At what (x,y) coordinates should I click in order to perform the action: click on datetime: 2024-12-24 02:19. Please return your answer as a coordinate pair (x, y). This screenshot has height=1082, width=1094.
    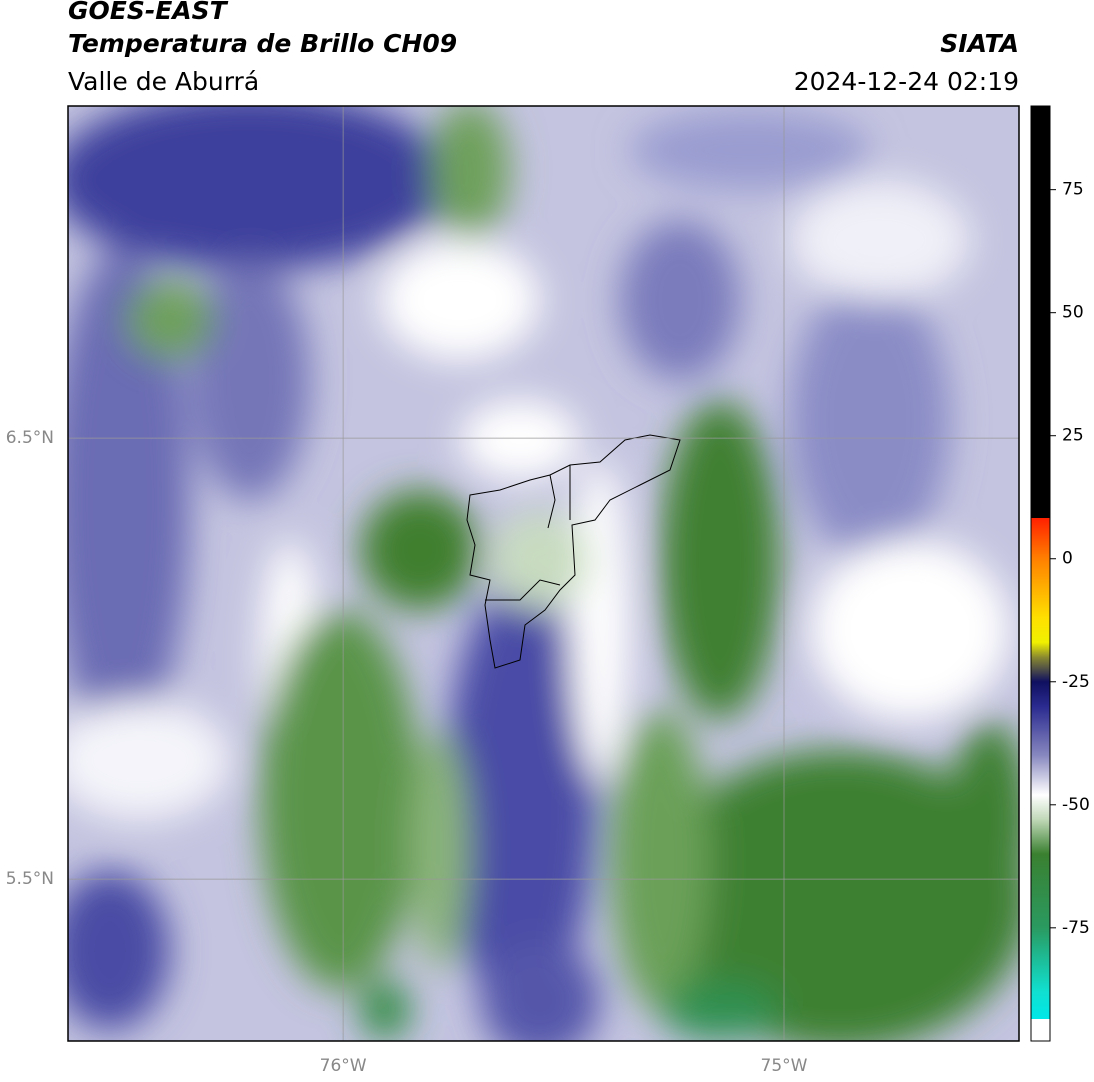
    Looking at the image, I should click on (906, 81).